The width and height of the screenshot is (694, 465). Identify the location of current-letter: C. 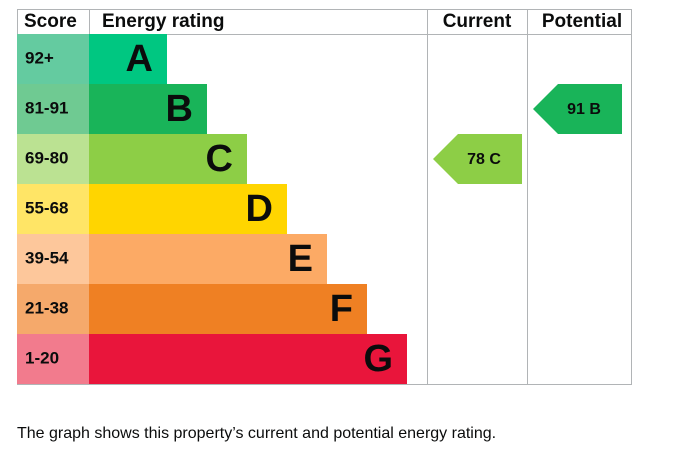
(495, 159).